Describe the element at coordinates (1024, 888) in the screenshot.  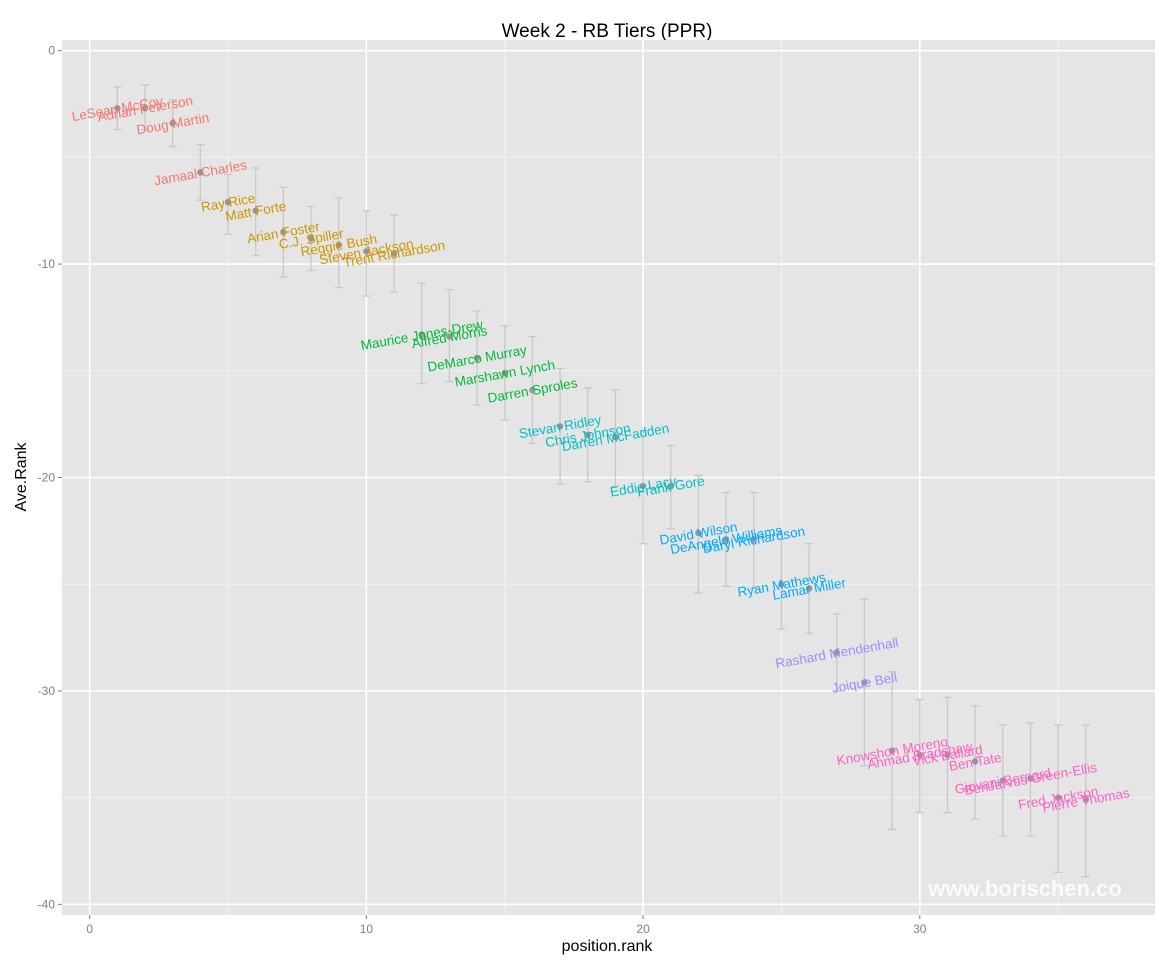
I see `watermark: www.borischen.co` at that location.